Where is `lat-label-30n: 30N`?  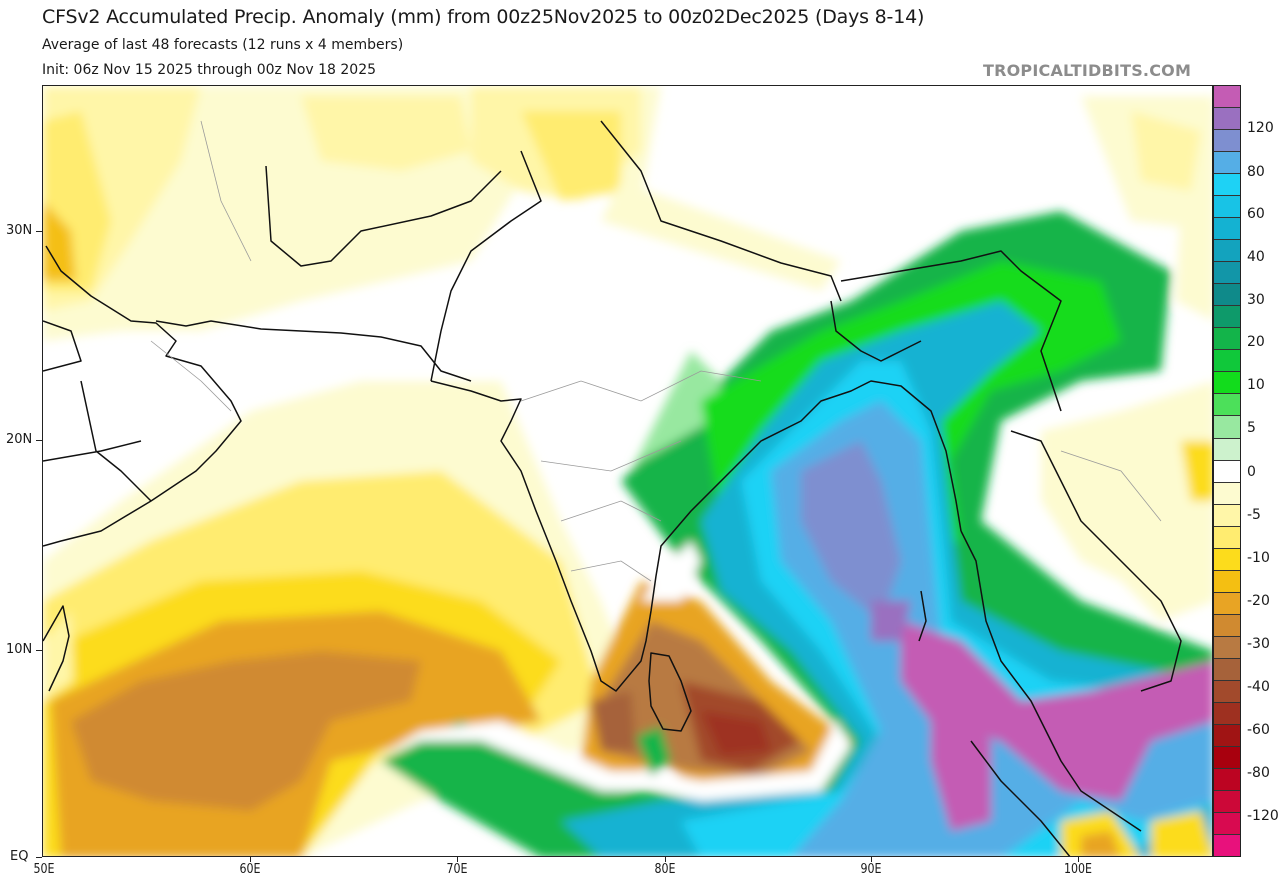
lat-label-30n: 30N is located at coordinates (19, 230).